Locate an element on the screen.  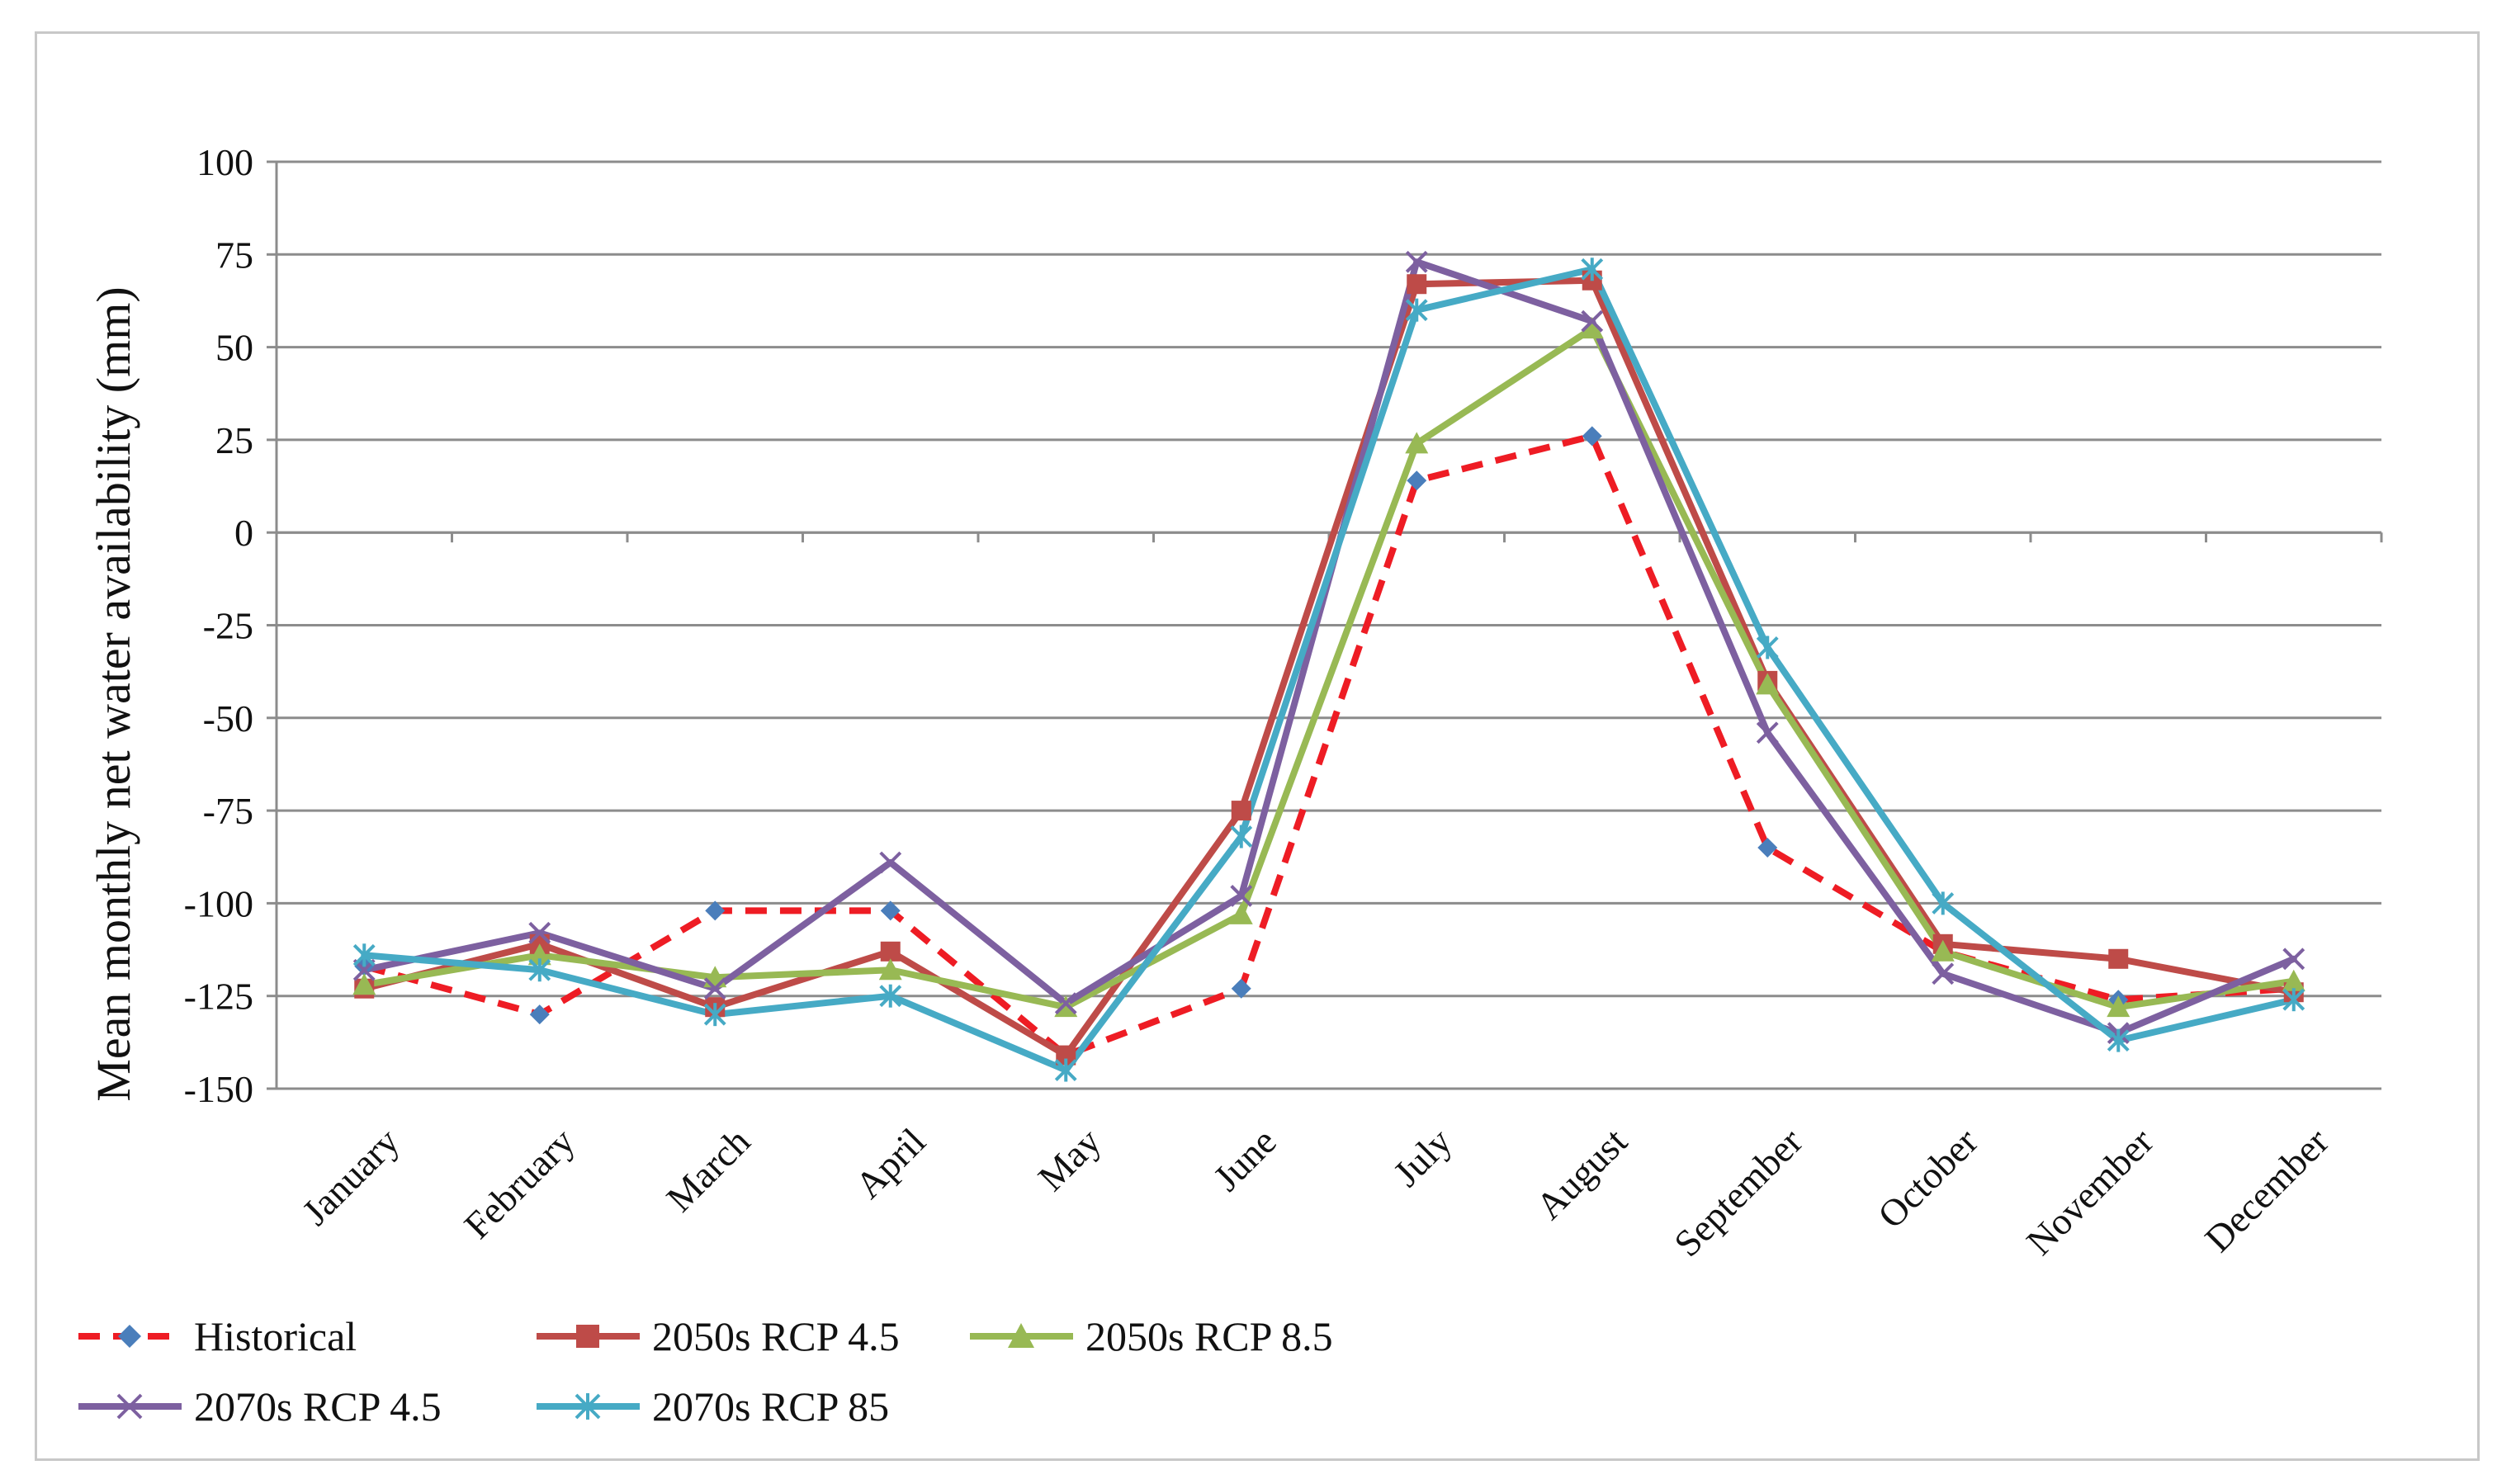
y-tick-label: -150 is located at coordinates (218, 1089).